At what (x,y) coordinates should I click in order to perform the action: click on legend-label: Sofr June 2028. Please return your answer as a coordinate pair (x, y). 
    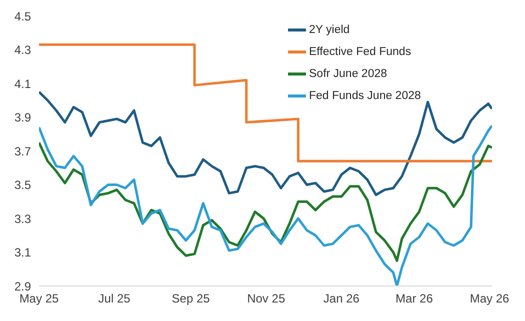
    Looking at the image, I should click on (348, 74).